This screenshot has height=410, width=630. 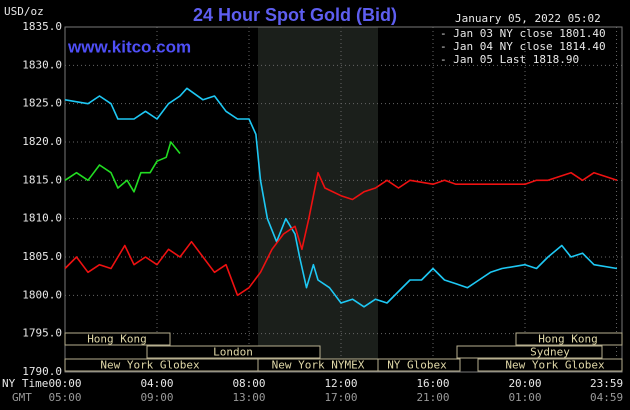 I want to click on x-tick-label: 12:00, so click(x=340, y=383).